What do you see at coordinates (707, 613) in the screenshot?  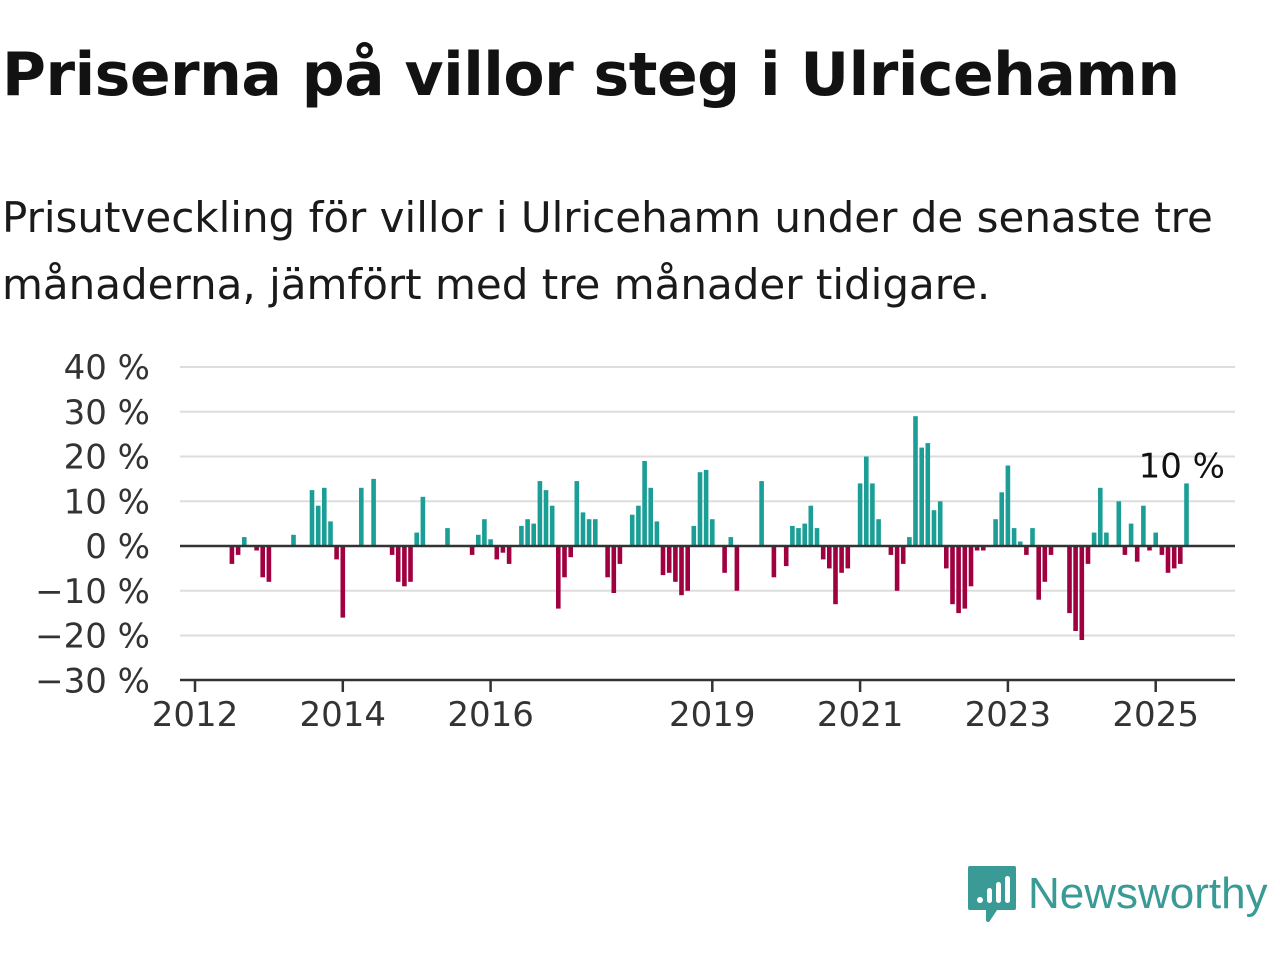 I see `axes` at bounding box center [707, 613].